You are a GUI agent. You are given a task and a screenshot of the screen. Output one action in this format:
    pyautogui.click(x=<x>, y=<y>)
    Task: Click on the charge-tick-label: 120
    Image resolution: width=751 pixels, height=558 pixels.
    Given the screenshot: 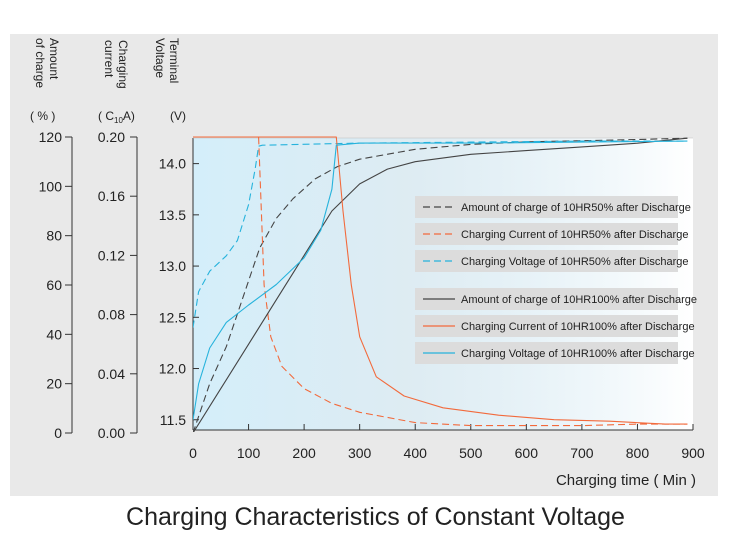 What is the action you would take?
    pyautogui.click(x=51, y=137)
    